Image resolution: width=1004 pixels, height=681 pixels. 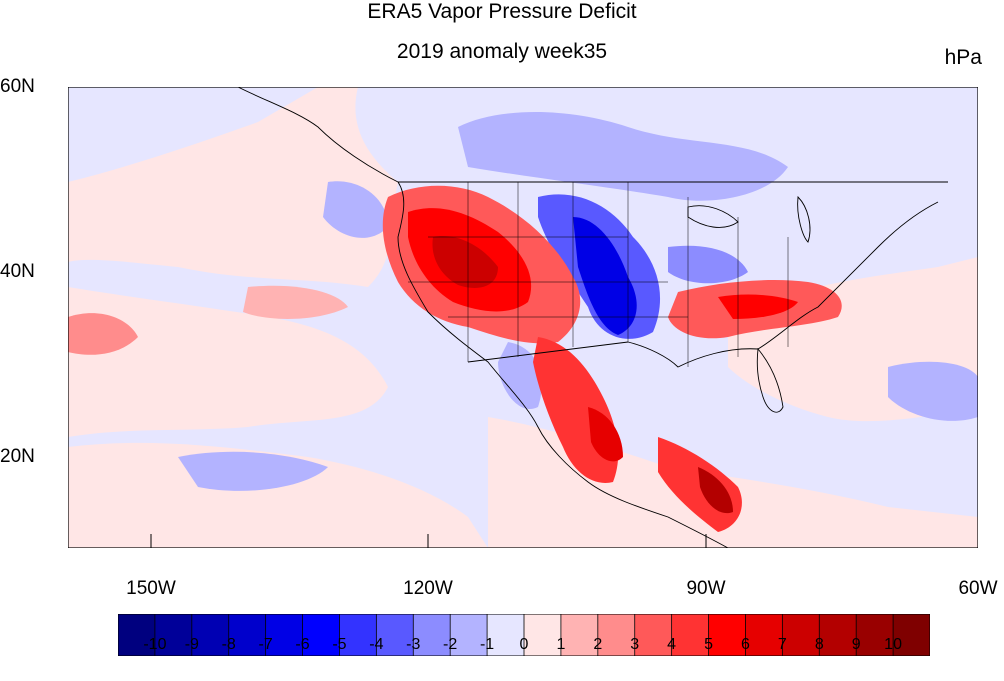 I want to click on colorbar-label: -8, so click(x=228, y=644).